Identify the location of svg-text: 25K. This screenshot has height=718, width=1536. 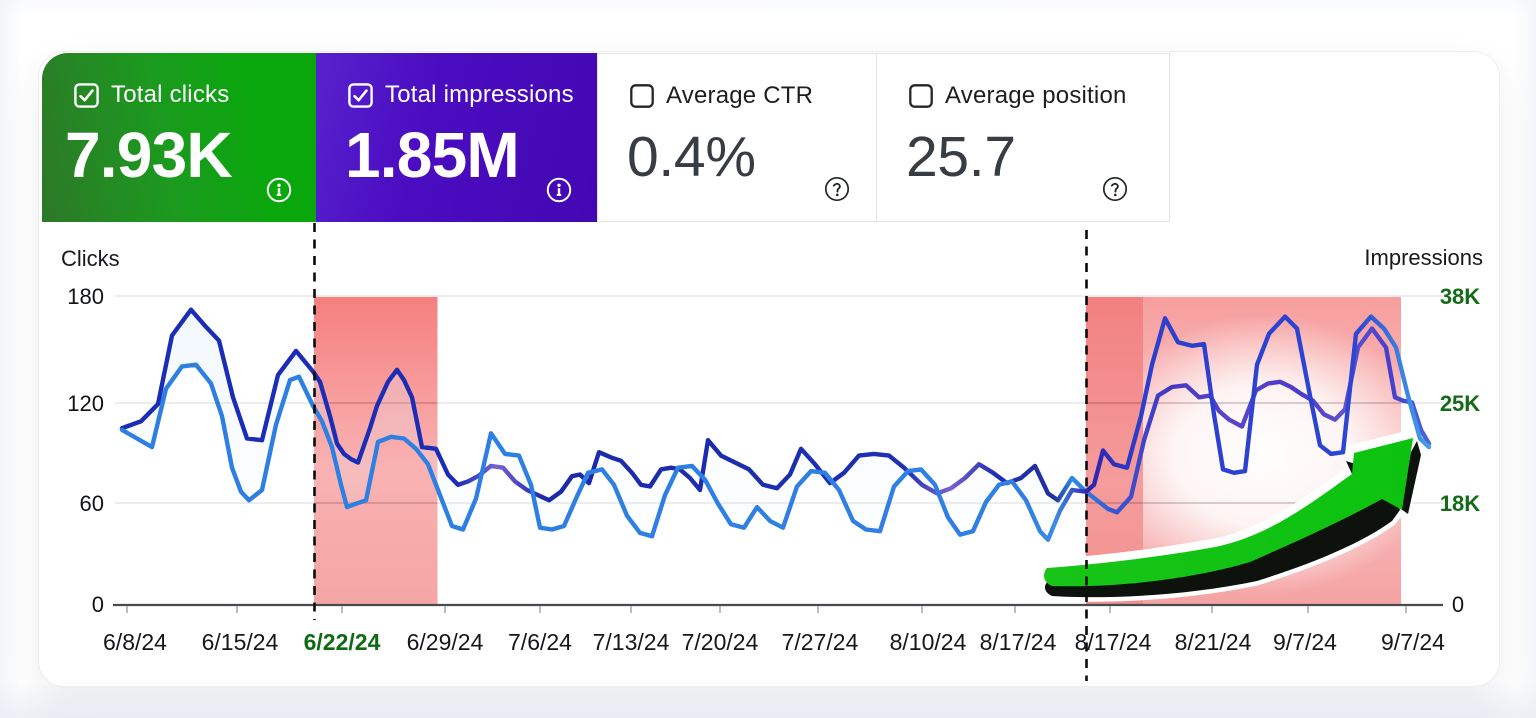
(1460, 403).